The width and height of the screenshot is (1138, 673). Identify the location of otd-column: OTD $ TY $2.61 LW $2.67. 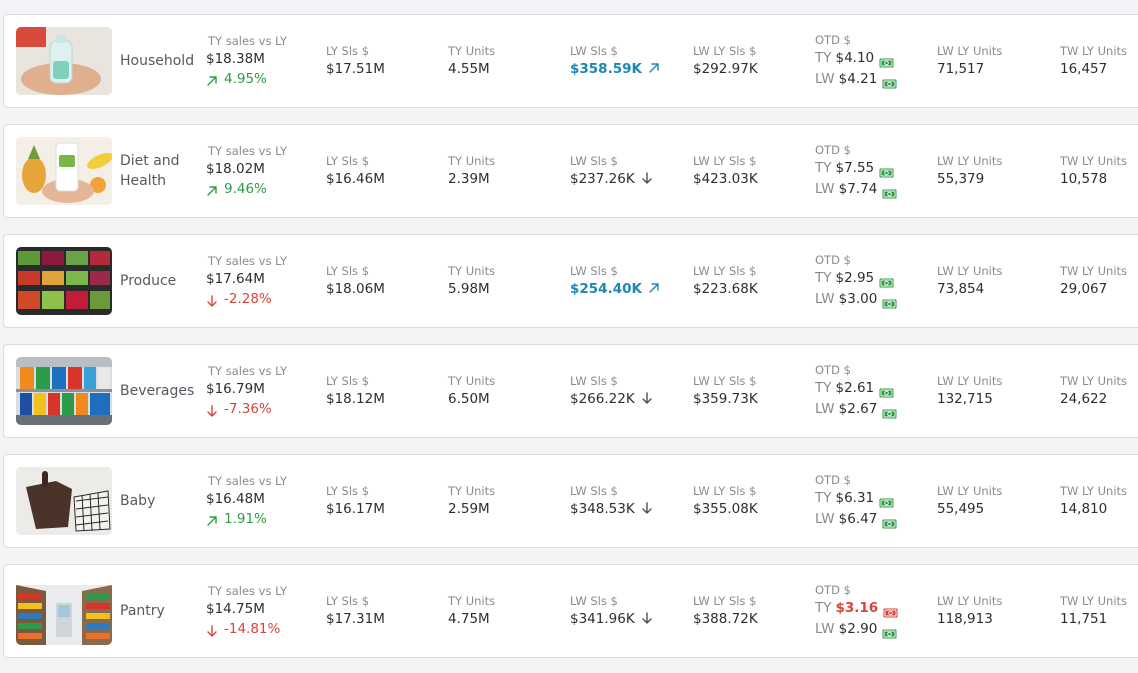
(856, 391).